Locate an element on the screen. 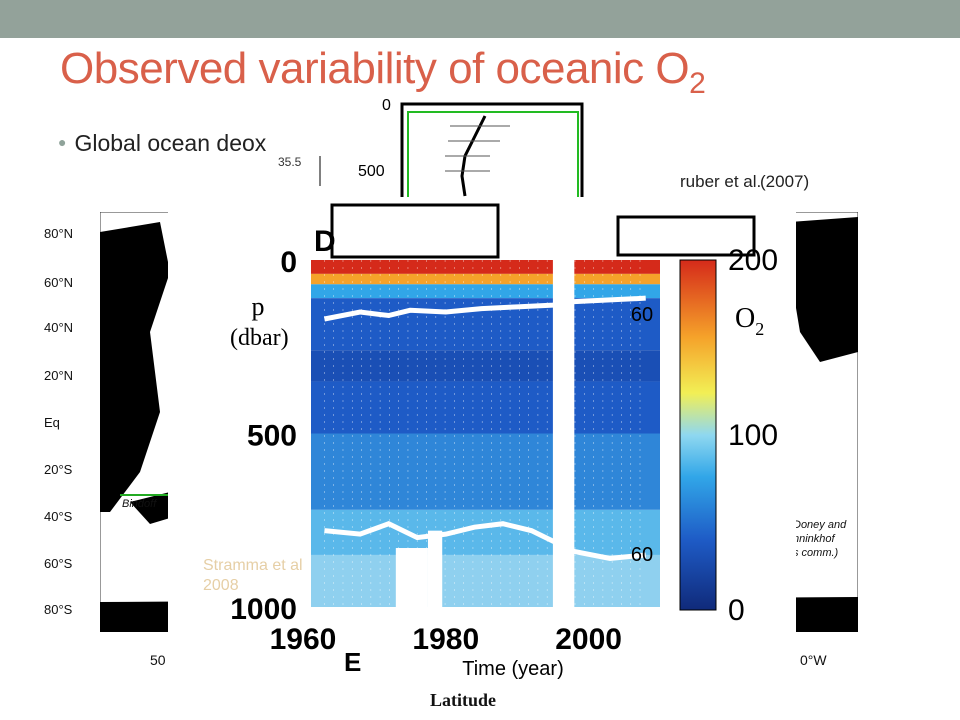 The width and height of the screenshot is (960, 720). panel-label-e: E is located at coordinates (352, 662).